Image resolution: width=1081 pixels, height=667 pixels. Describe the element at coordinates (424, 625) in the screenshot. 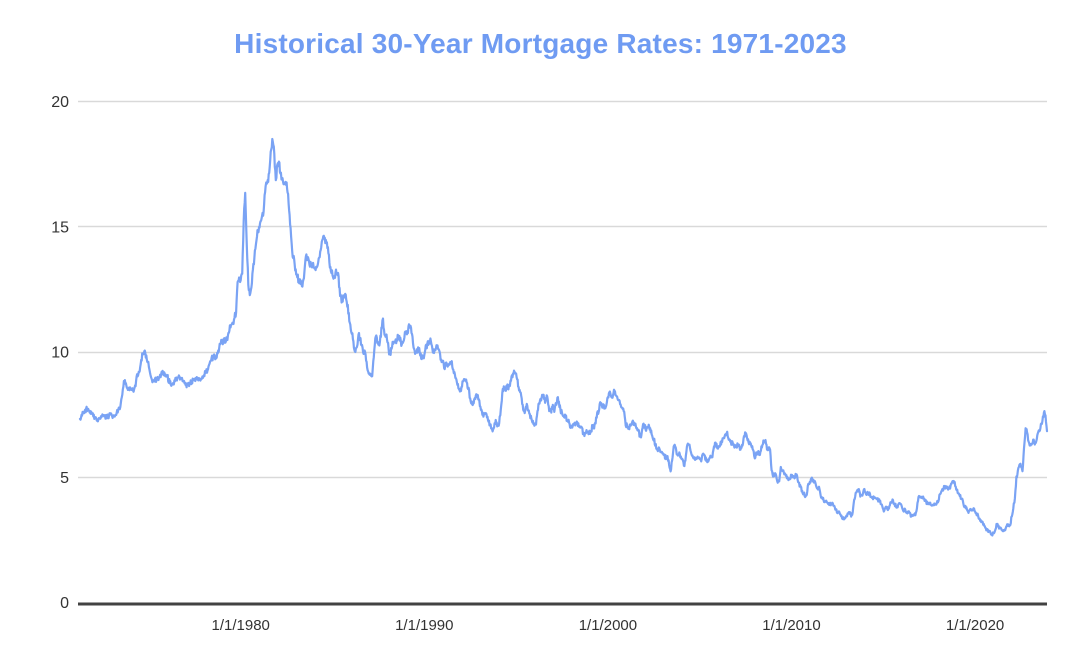

I see `x-axis-tick-label: 1/1/1990` at that location.